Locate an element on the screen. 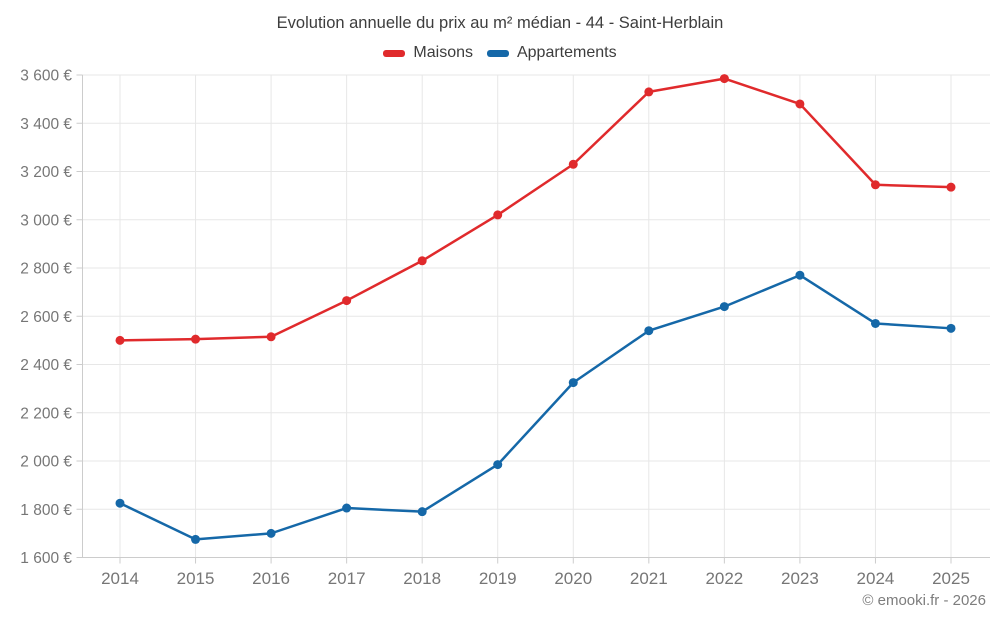 The width and height of the screenshot is (1000, 625). svg-text: 3 400 € is located at coordinates (46, 124).